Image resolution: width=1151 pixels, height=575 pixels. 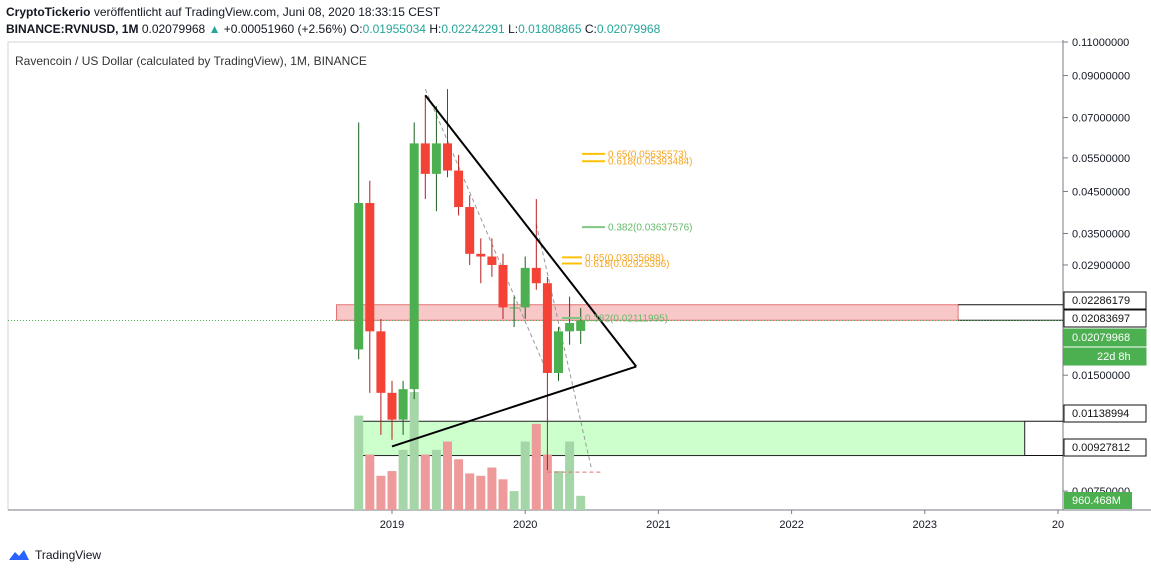 I want to click on y-tick-label: 0.07000000, so click(x=1101, y=119).